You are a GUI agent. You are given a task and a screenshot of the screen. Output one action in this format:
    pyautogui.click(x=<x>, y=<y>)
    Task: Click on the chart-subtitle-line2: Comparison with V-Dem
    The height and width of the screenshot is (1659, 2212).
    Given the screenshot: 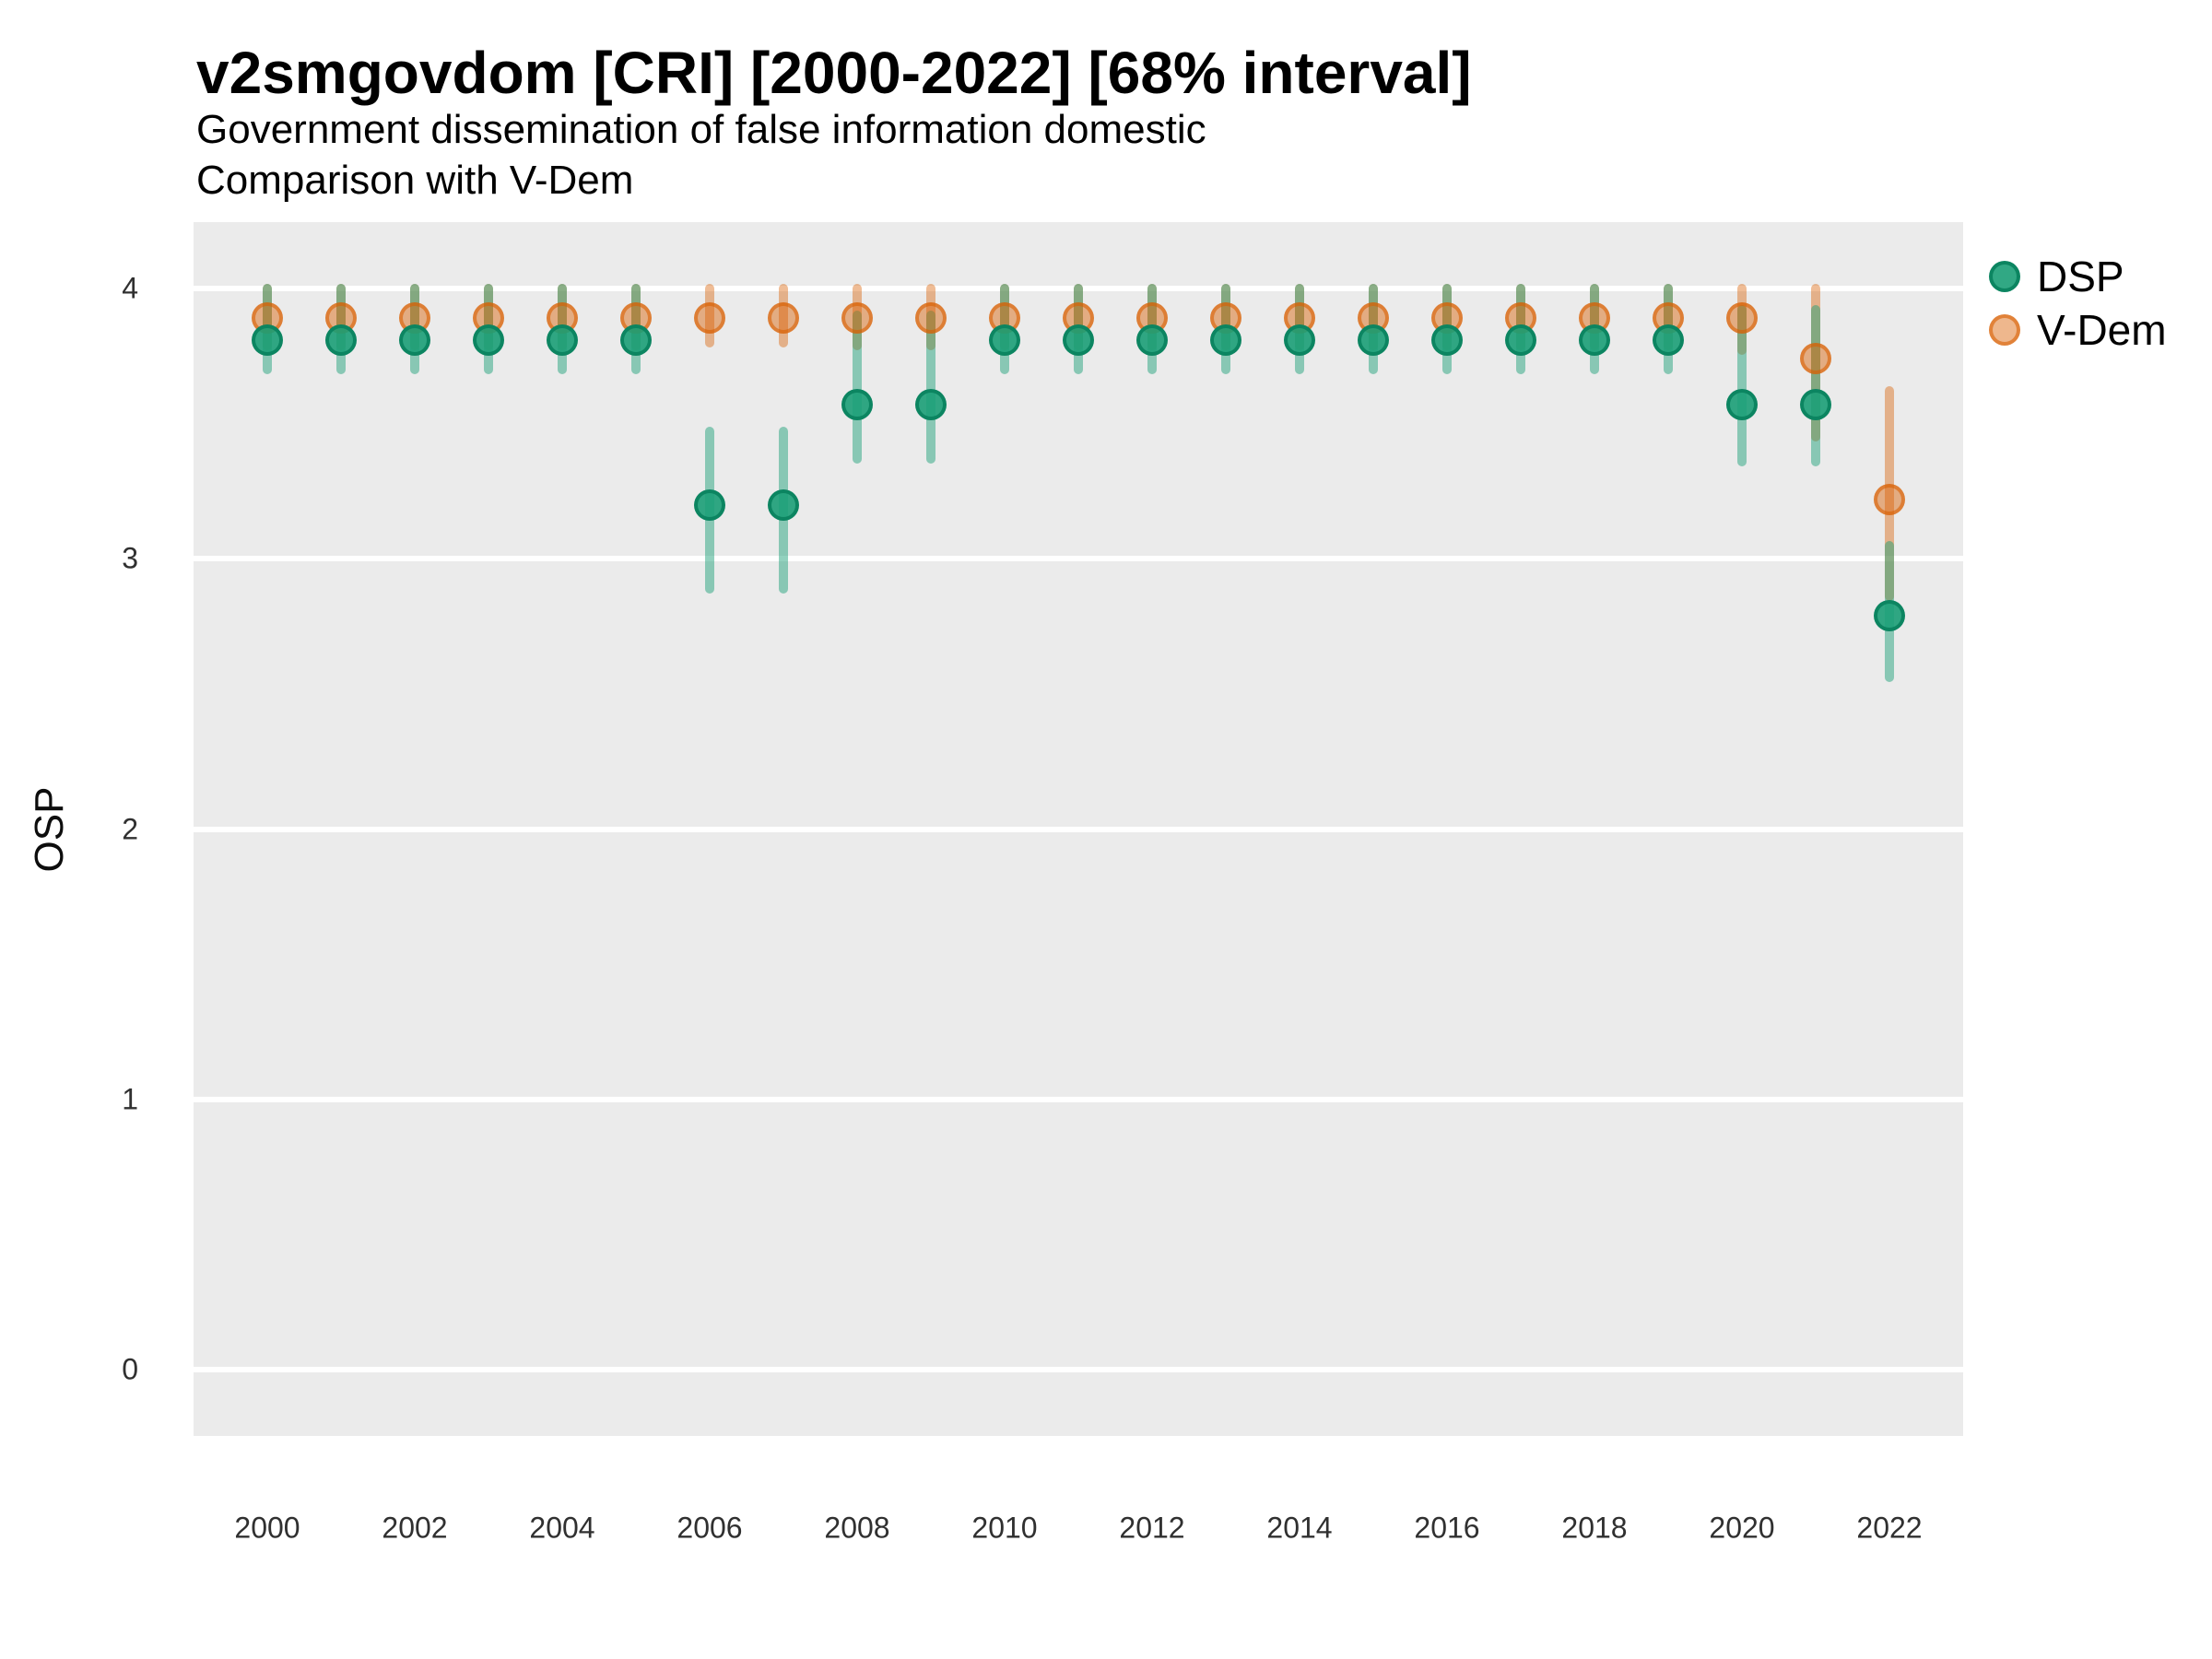 What is the action you would take?
    pyautogui.click(x=415, y=180)
    